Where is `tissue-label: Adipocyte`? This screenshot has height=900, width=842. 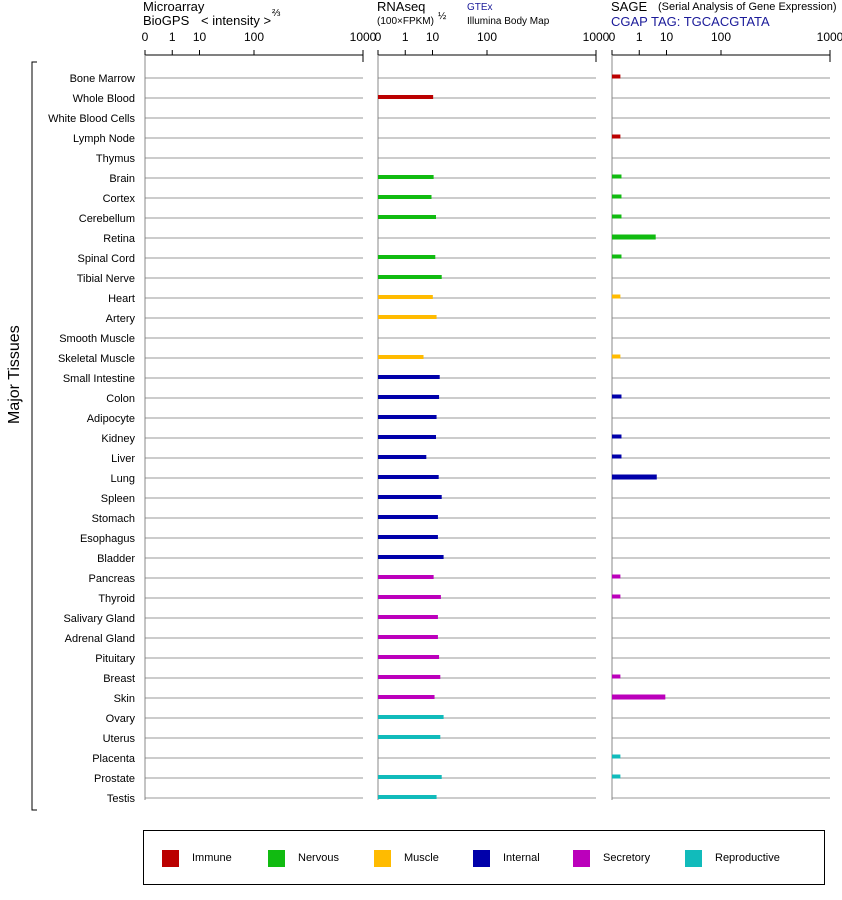
tissue-label: Adipocyte is located at coordinates (111, 419).